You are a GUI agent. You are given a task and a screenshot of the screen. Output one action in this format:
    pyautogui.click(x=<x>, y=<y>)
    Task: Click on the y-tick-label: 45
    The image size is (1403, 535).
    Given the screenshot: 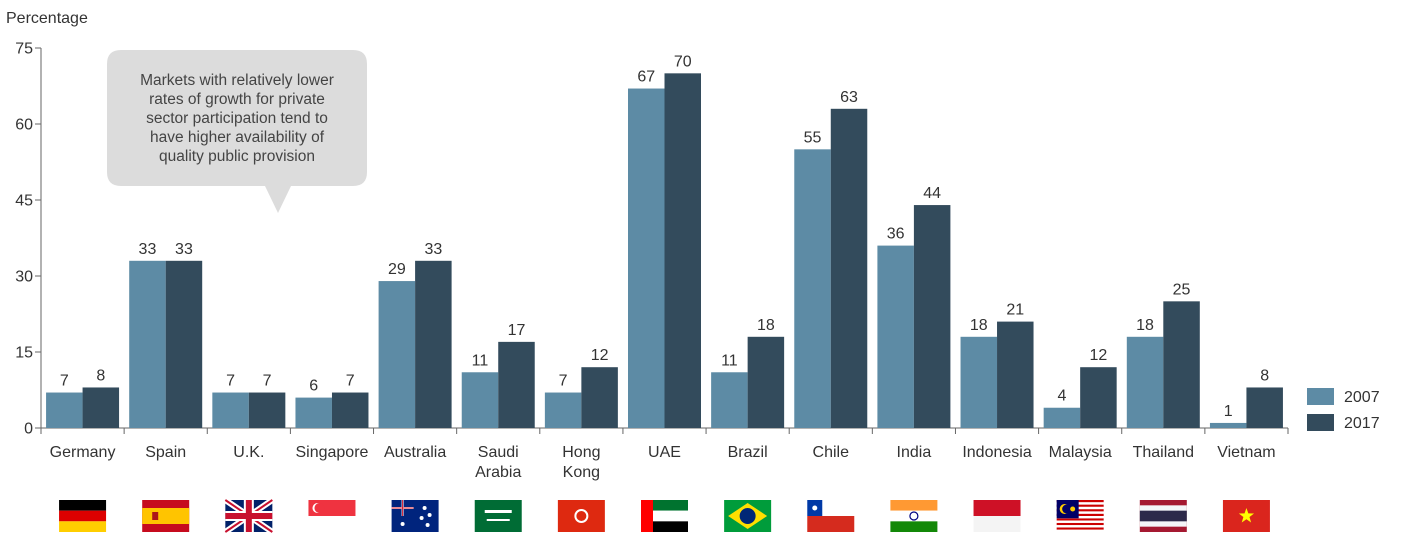 What is the action you would take?
    pyautogui.click(x=24, y=201)
    